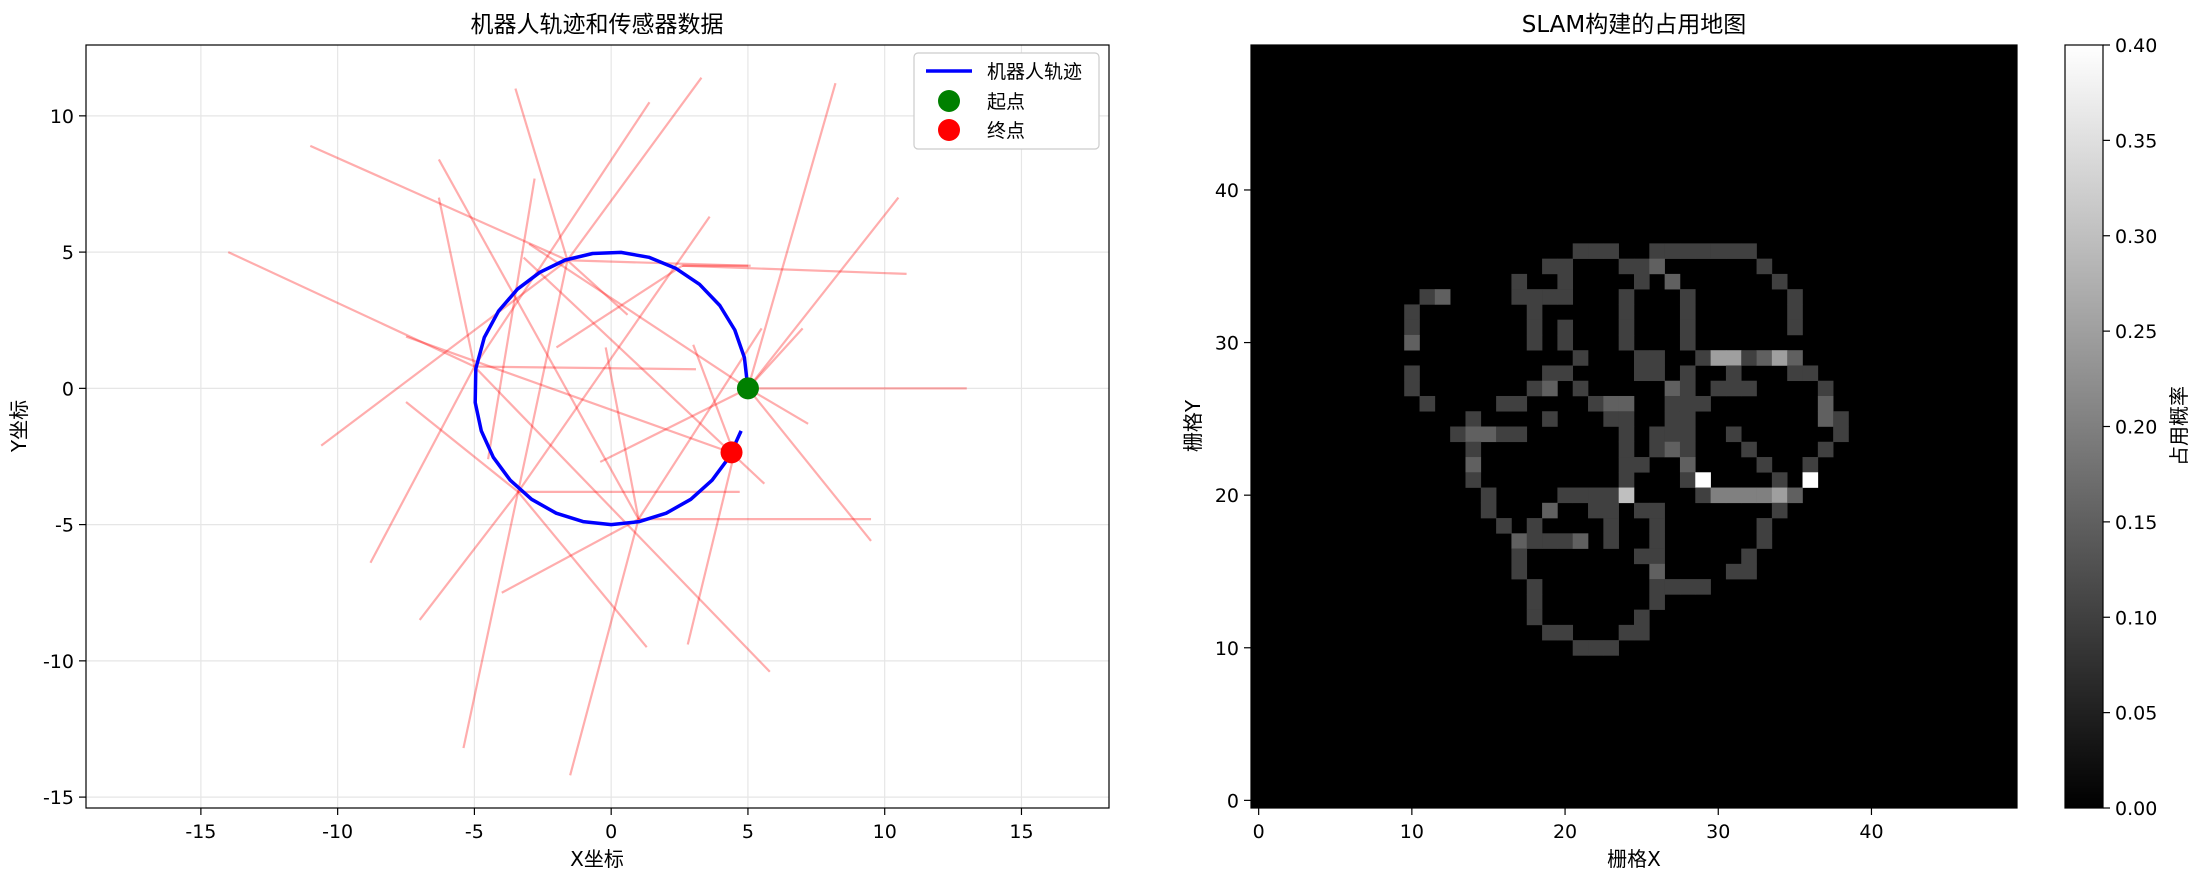 Image resolution: width=2202 pixels, height=884 pixels. I want to click on x-tick-label: -5, so click(474, 832).